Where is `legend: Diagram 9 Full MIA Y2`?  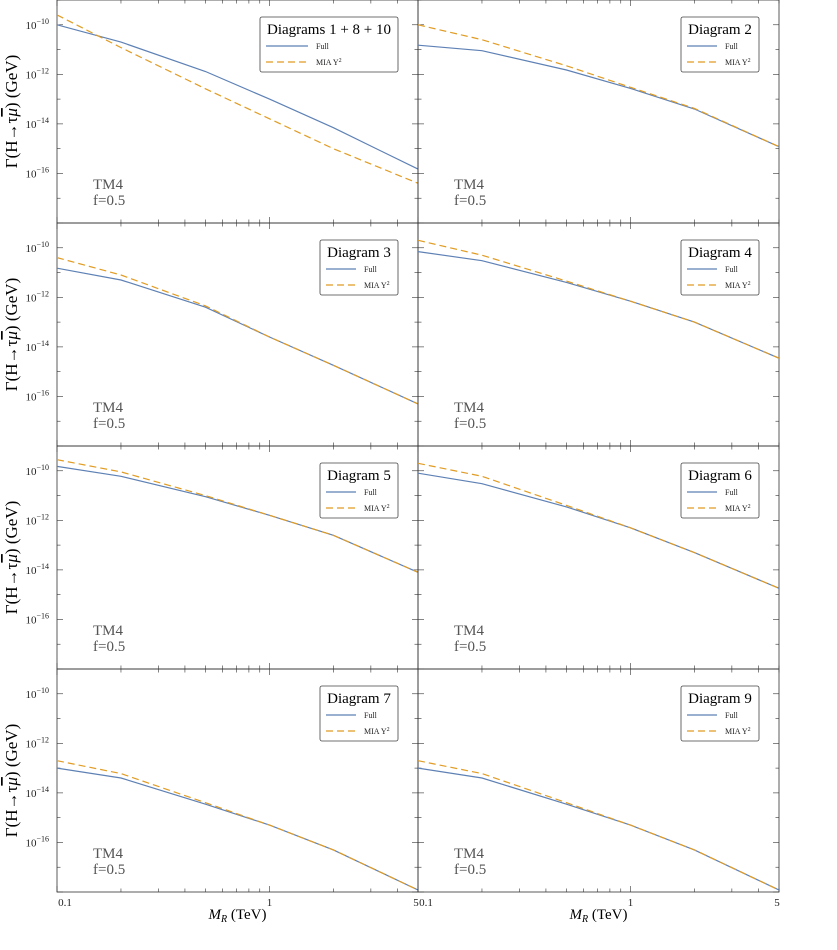
legend: Diagram 9 Full MIA Y2 is located at coordinates (720, 713).